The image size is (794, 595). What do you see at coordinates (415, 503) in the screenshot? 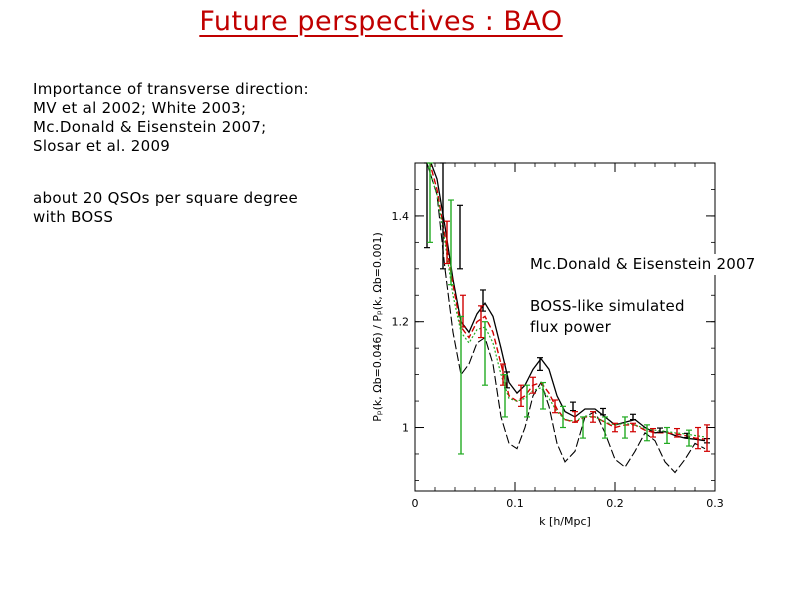
I see `x-tick-label: 0` at bounding box center [415, 503].